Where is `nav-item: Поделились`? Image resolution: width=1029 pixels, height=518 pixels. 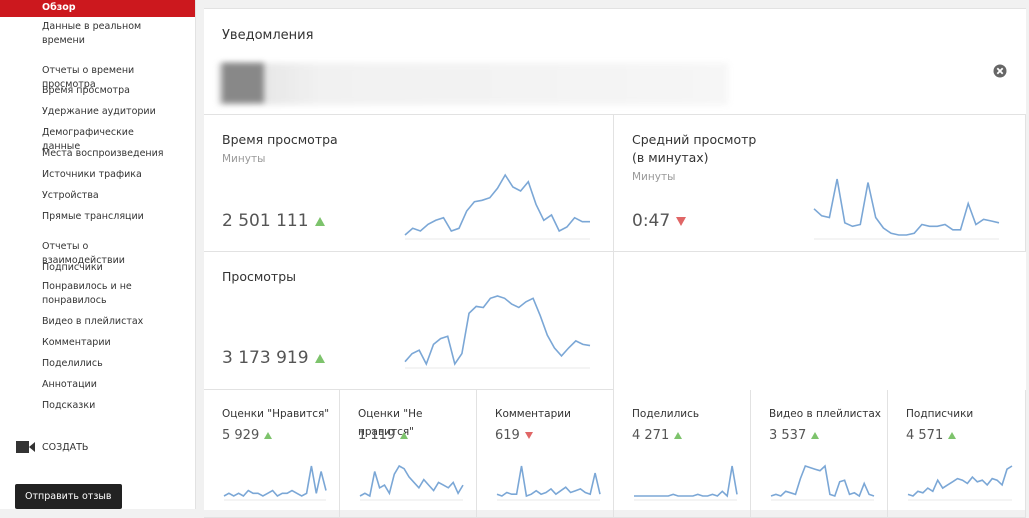 nav-item: Поделились is located at coordinates (72, 363).